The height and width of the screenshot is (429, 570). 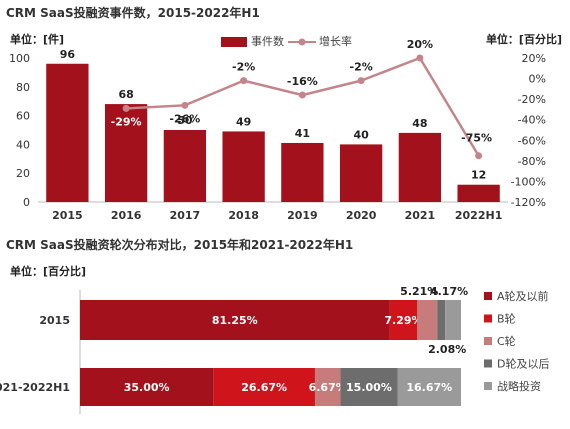 I want to click on segment-data-label: 15.00%, so click(x=369, y=387).